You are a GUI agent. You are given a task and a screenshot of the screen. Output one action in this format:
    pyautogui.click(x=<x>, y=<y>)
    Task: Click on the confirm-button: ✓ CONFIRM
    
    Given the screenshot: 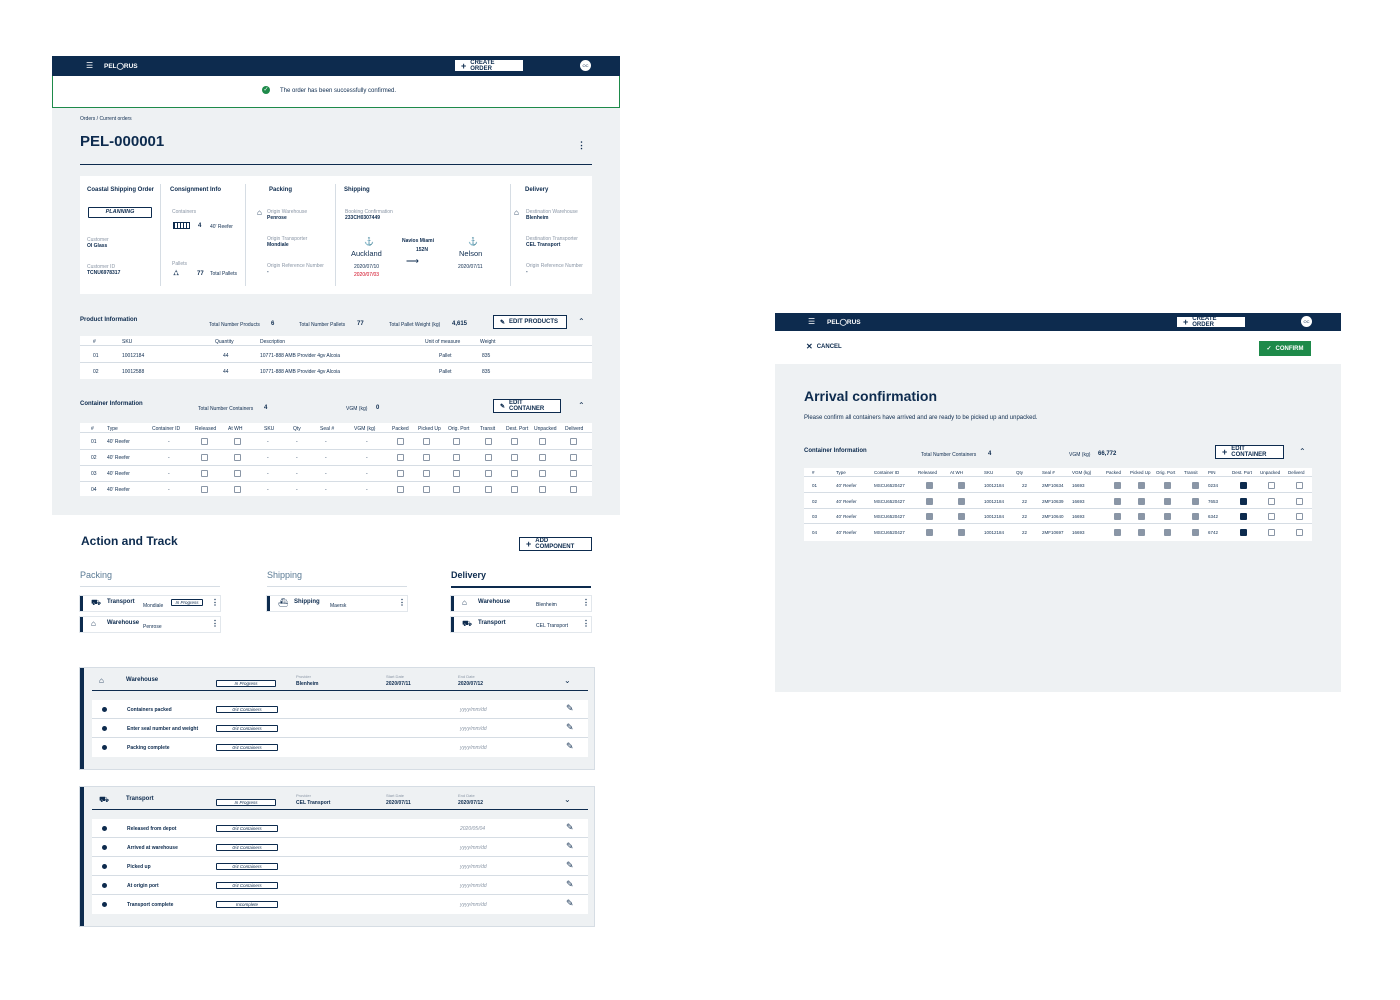 What is the action you would take?
    pyautogui.click(x=1285, y=348)
    